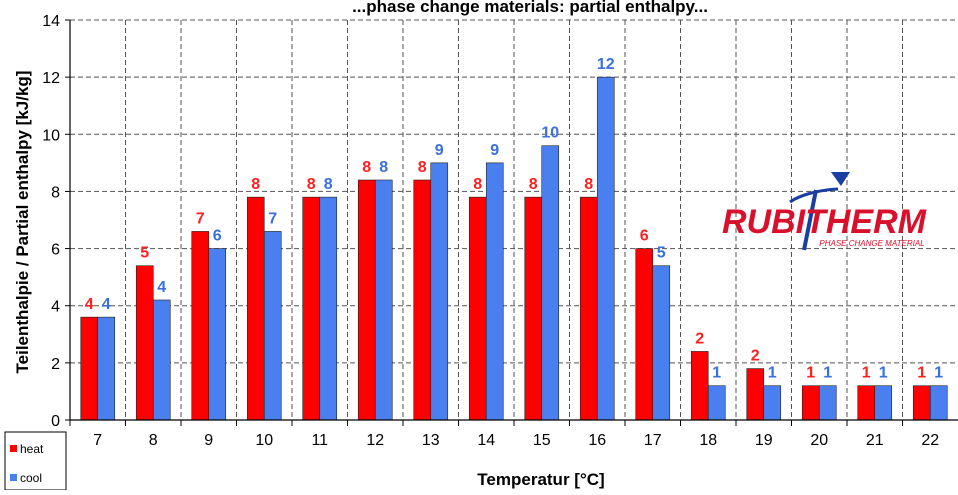  Describe the element at coordinates (533, 184) in the screenshot. I see `data-label-heat-15: 8` at that location.